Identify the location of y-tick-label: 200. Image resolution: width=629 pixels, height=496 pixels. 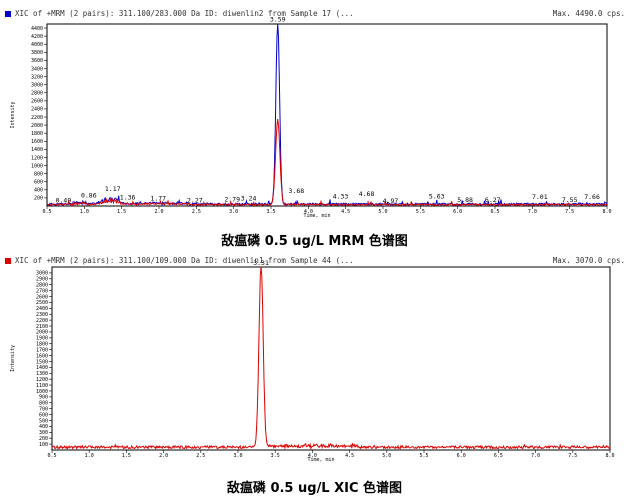
(38, 199).